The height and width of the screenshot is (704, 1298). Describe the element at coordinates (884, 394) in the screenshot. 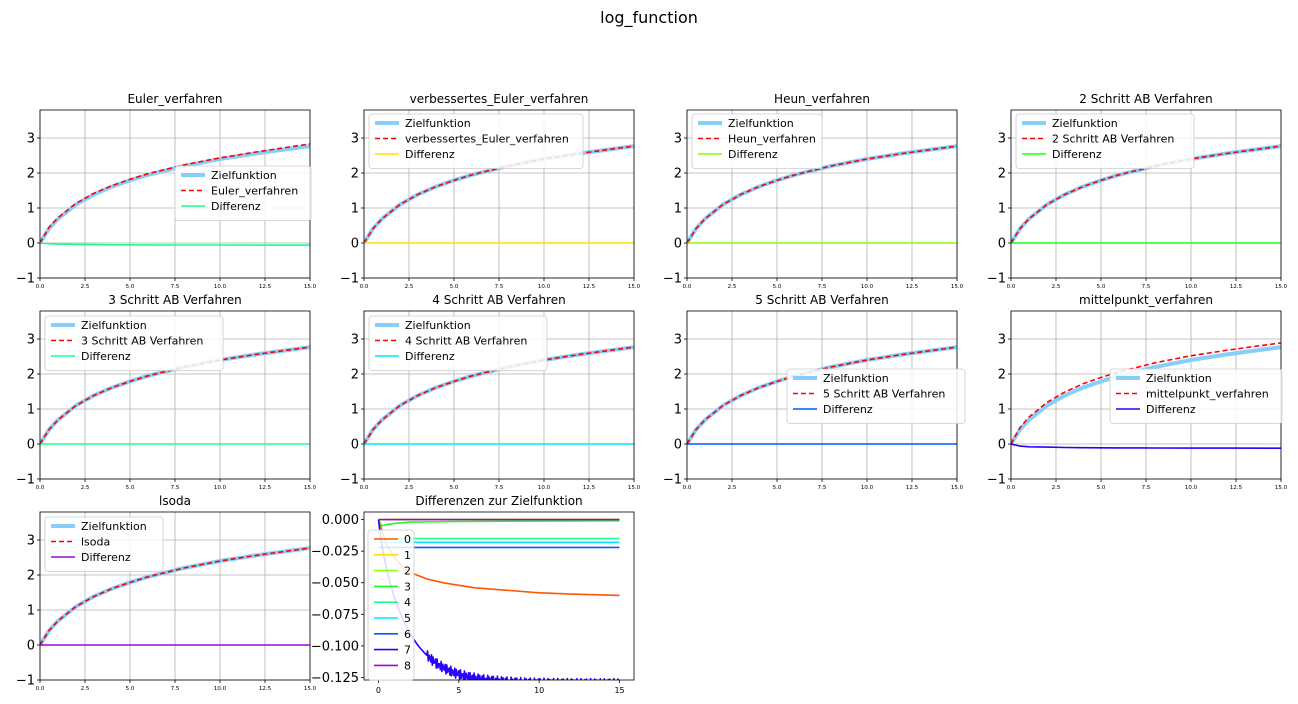

I see `legend-label: 5 Schritt AB Verfahren` at that location.